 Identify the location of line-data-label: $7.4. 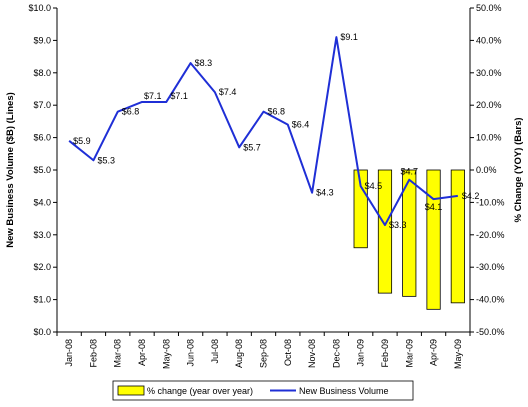
(228, 92).